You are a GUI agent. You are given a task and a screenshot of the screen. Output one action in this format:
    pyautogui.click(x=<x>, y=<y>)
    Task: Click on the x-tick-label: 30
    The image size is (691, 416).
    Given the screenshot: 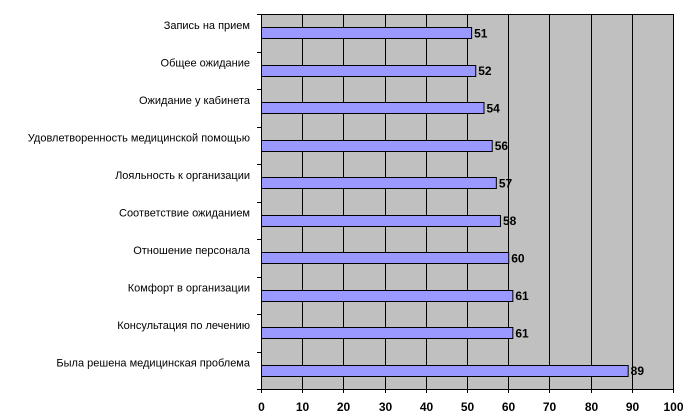 What is the action you would take?
    pyautogui.click(x=386, y=407)
    